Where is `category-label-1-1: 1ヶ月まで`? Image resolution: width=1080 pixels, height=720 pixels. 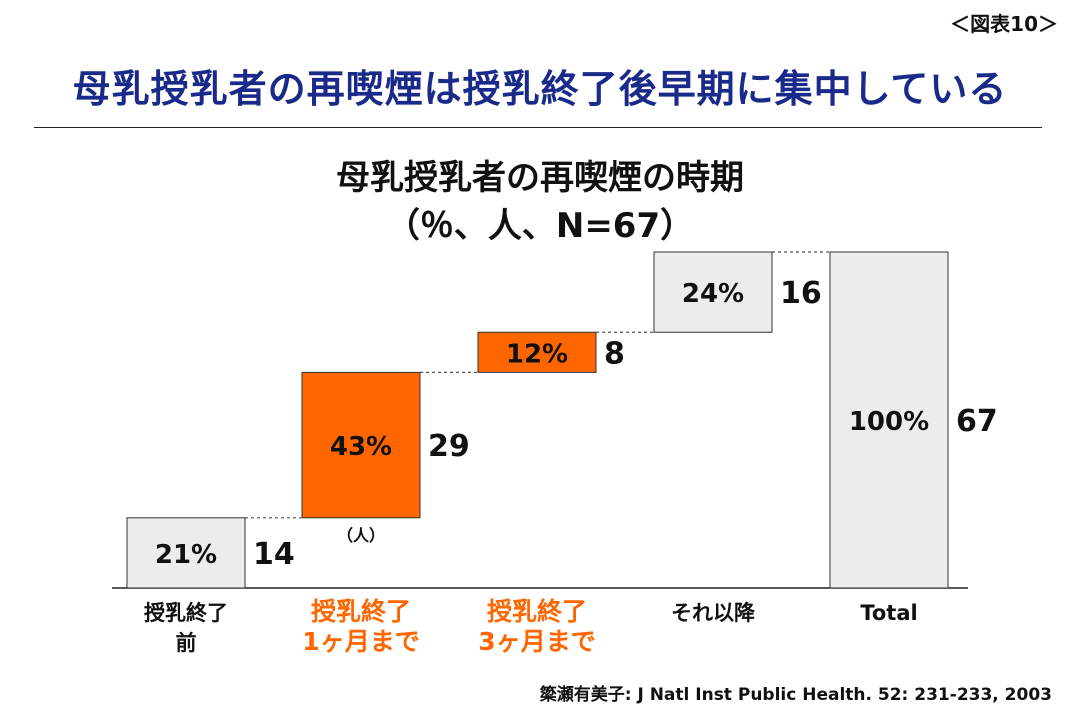
category-label-1-1: 1ヶ月まで is located at coordinates (360, 641).